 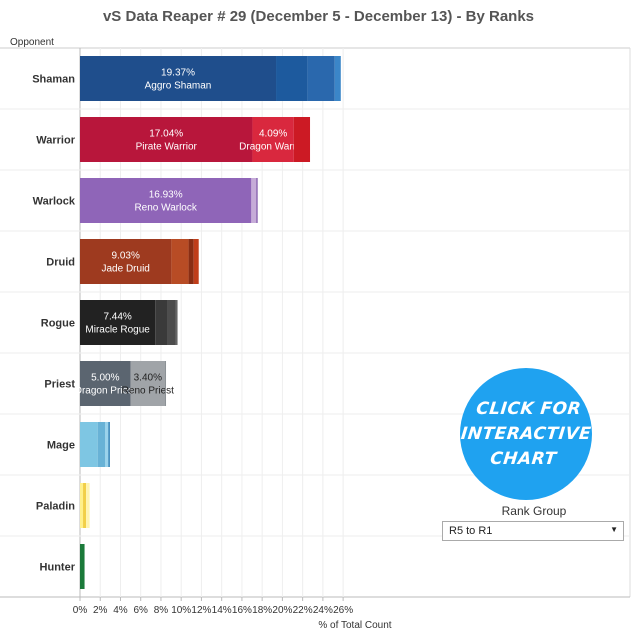 What do you see at coordinates (166, 134) in the screenshot?
I see `data-label-value: 17.04%` at bounding box center [166, 134].